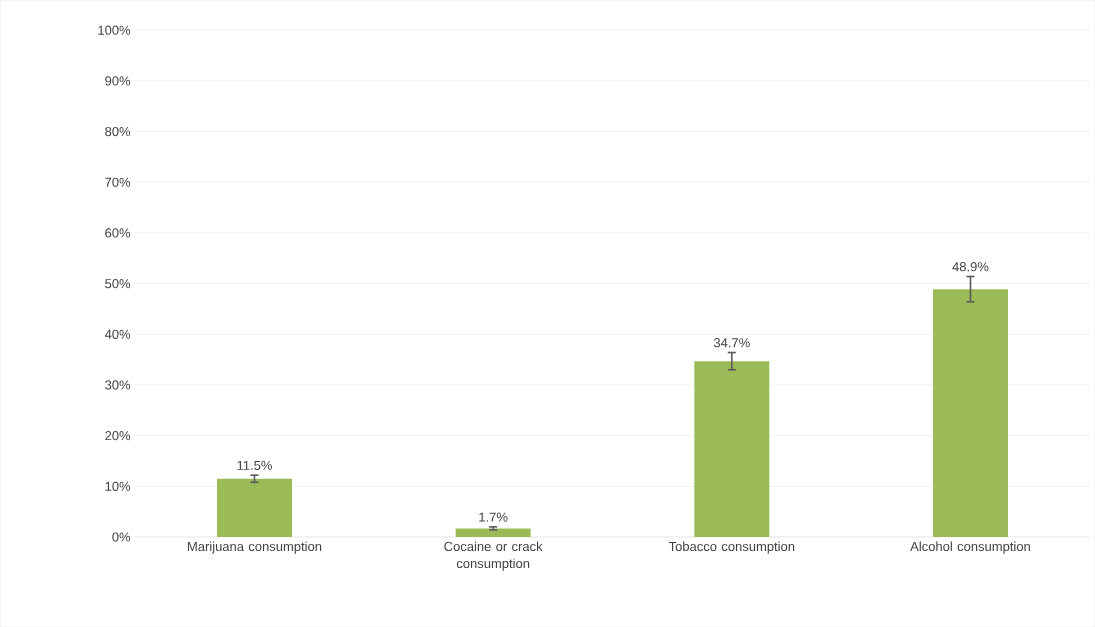 The height and width of the screenshot is (627, 1095). Describe the element at coordinates (731, 547) in the screenshot. I see `x-tick-label: Tobacco consumption` at that location.